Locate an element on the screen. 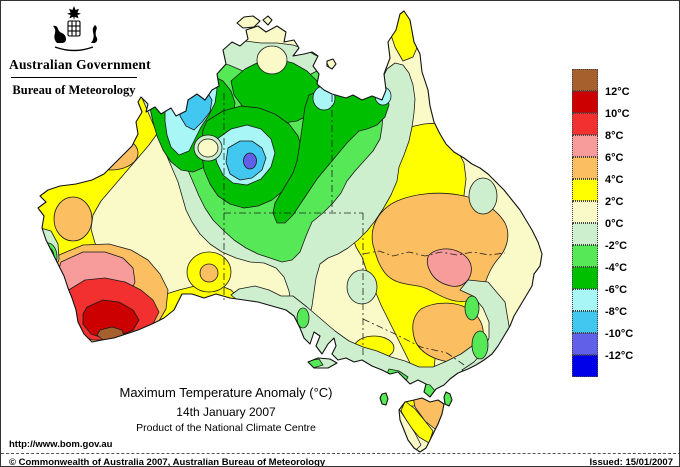 This screenshot has width=680, height=467. coat-of-arms-icon is located at coordinates (75, 29).